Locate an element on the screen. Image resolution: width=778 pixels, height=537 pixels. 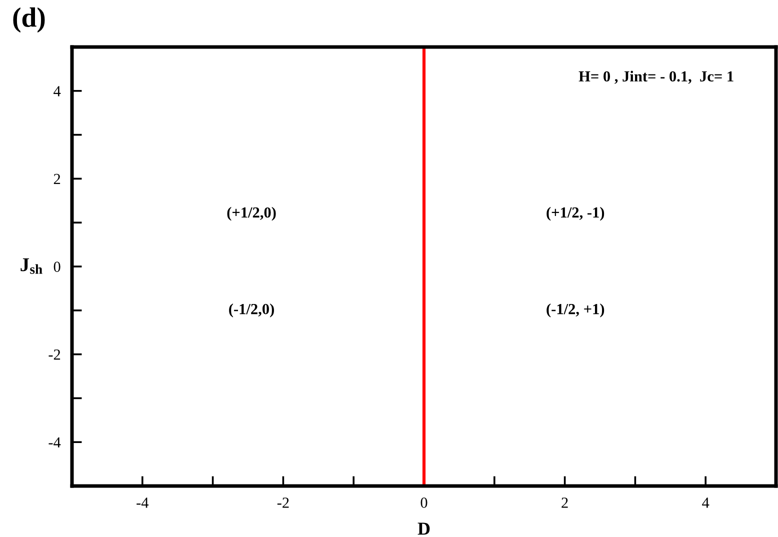
annotation: (-1/2,0) is located at coordinates (251, 310).